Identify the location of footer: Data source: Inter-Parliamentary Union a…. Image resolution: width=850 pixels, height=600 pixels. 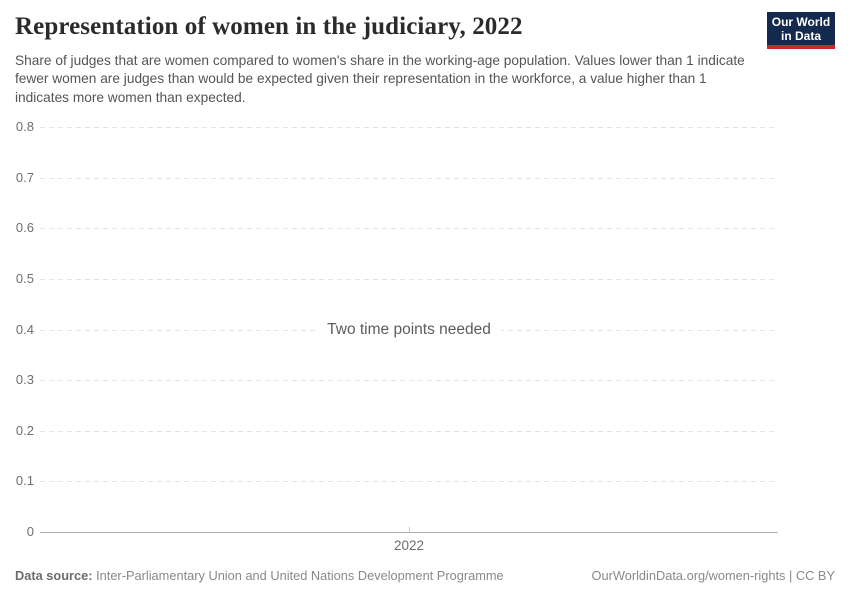
(425, 575).